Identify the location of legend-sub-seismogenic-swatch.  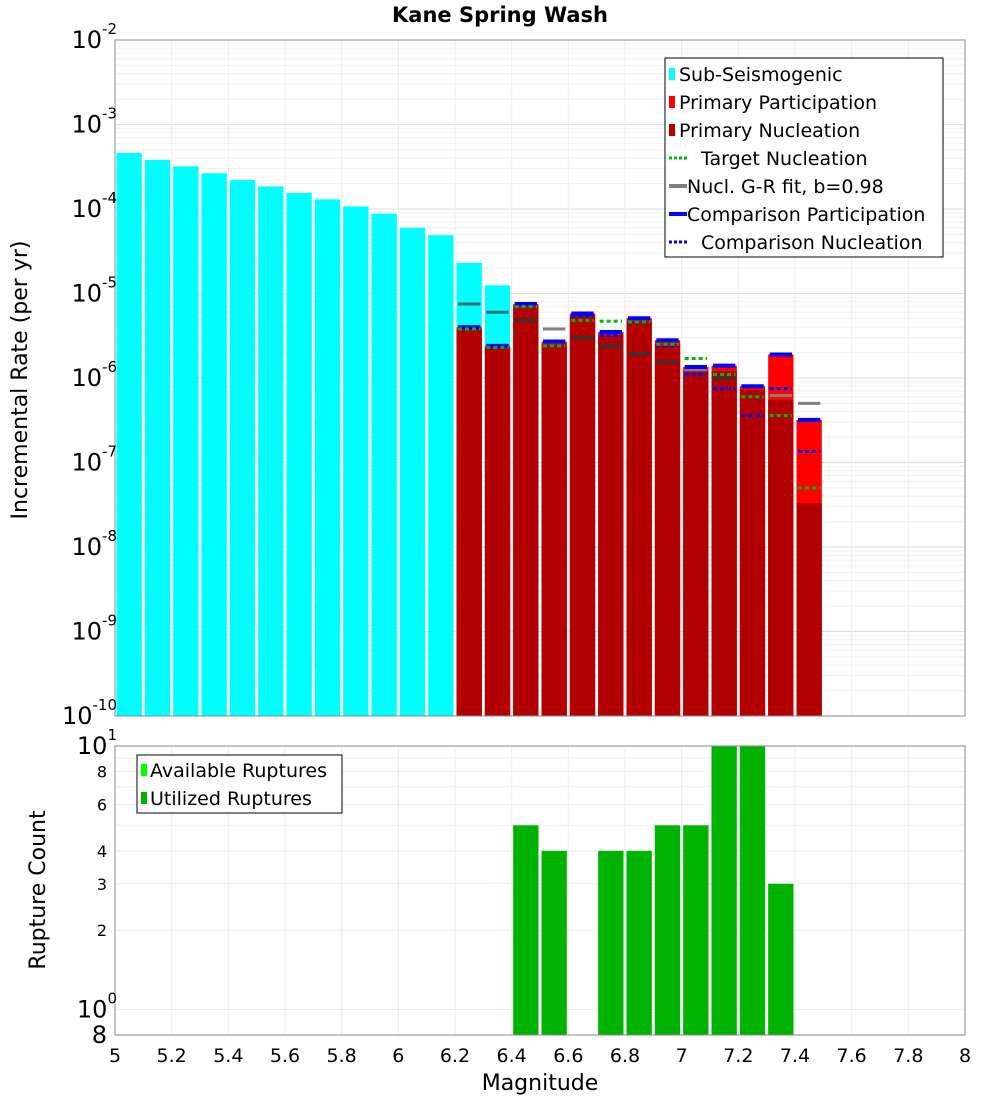
(672, 74).